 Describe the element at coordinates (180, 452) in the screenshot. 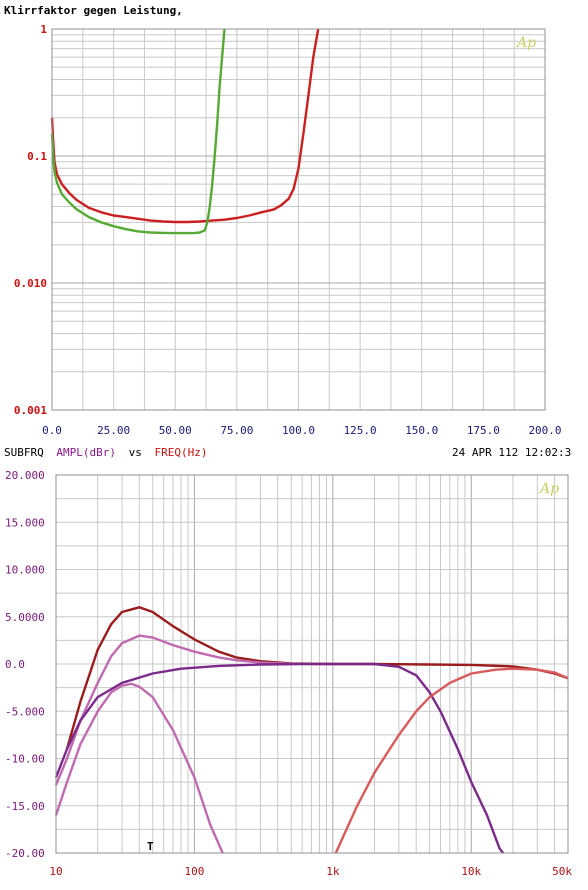

I see `header-freq-label: FREQ(Hz)` at that location.